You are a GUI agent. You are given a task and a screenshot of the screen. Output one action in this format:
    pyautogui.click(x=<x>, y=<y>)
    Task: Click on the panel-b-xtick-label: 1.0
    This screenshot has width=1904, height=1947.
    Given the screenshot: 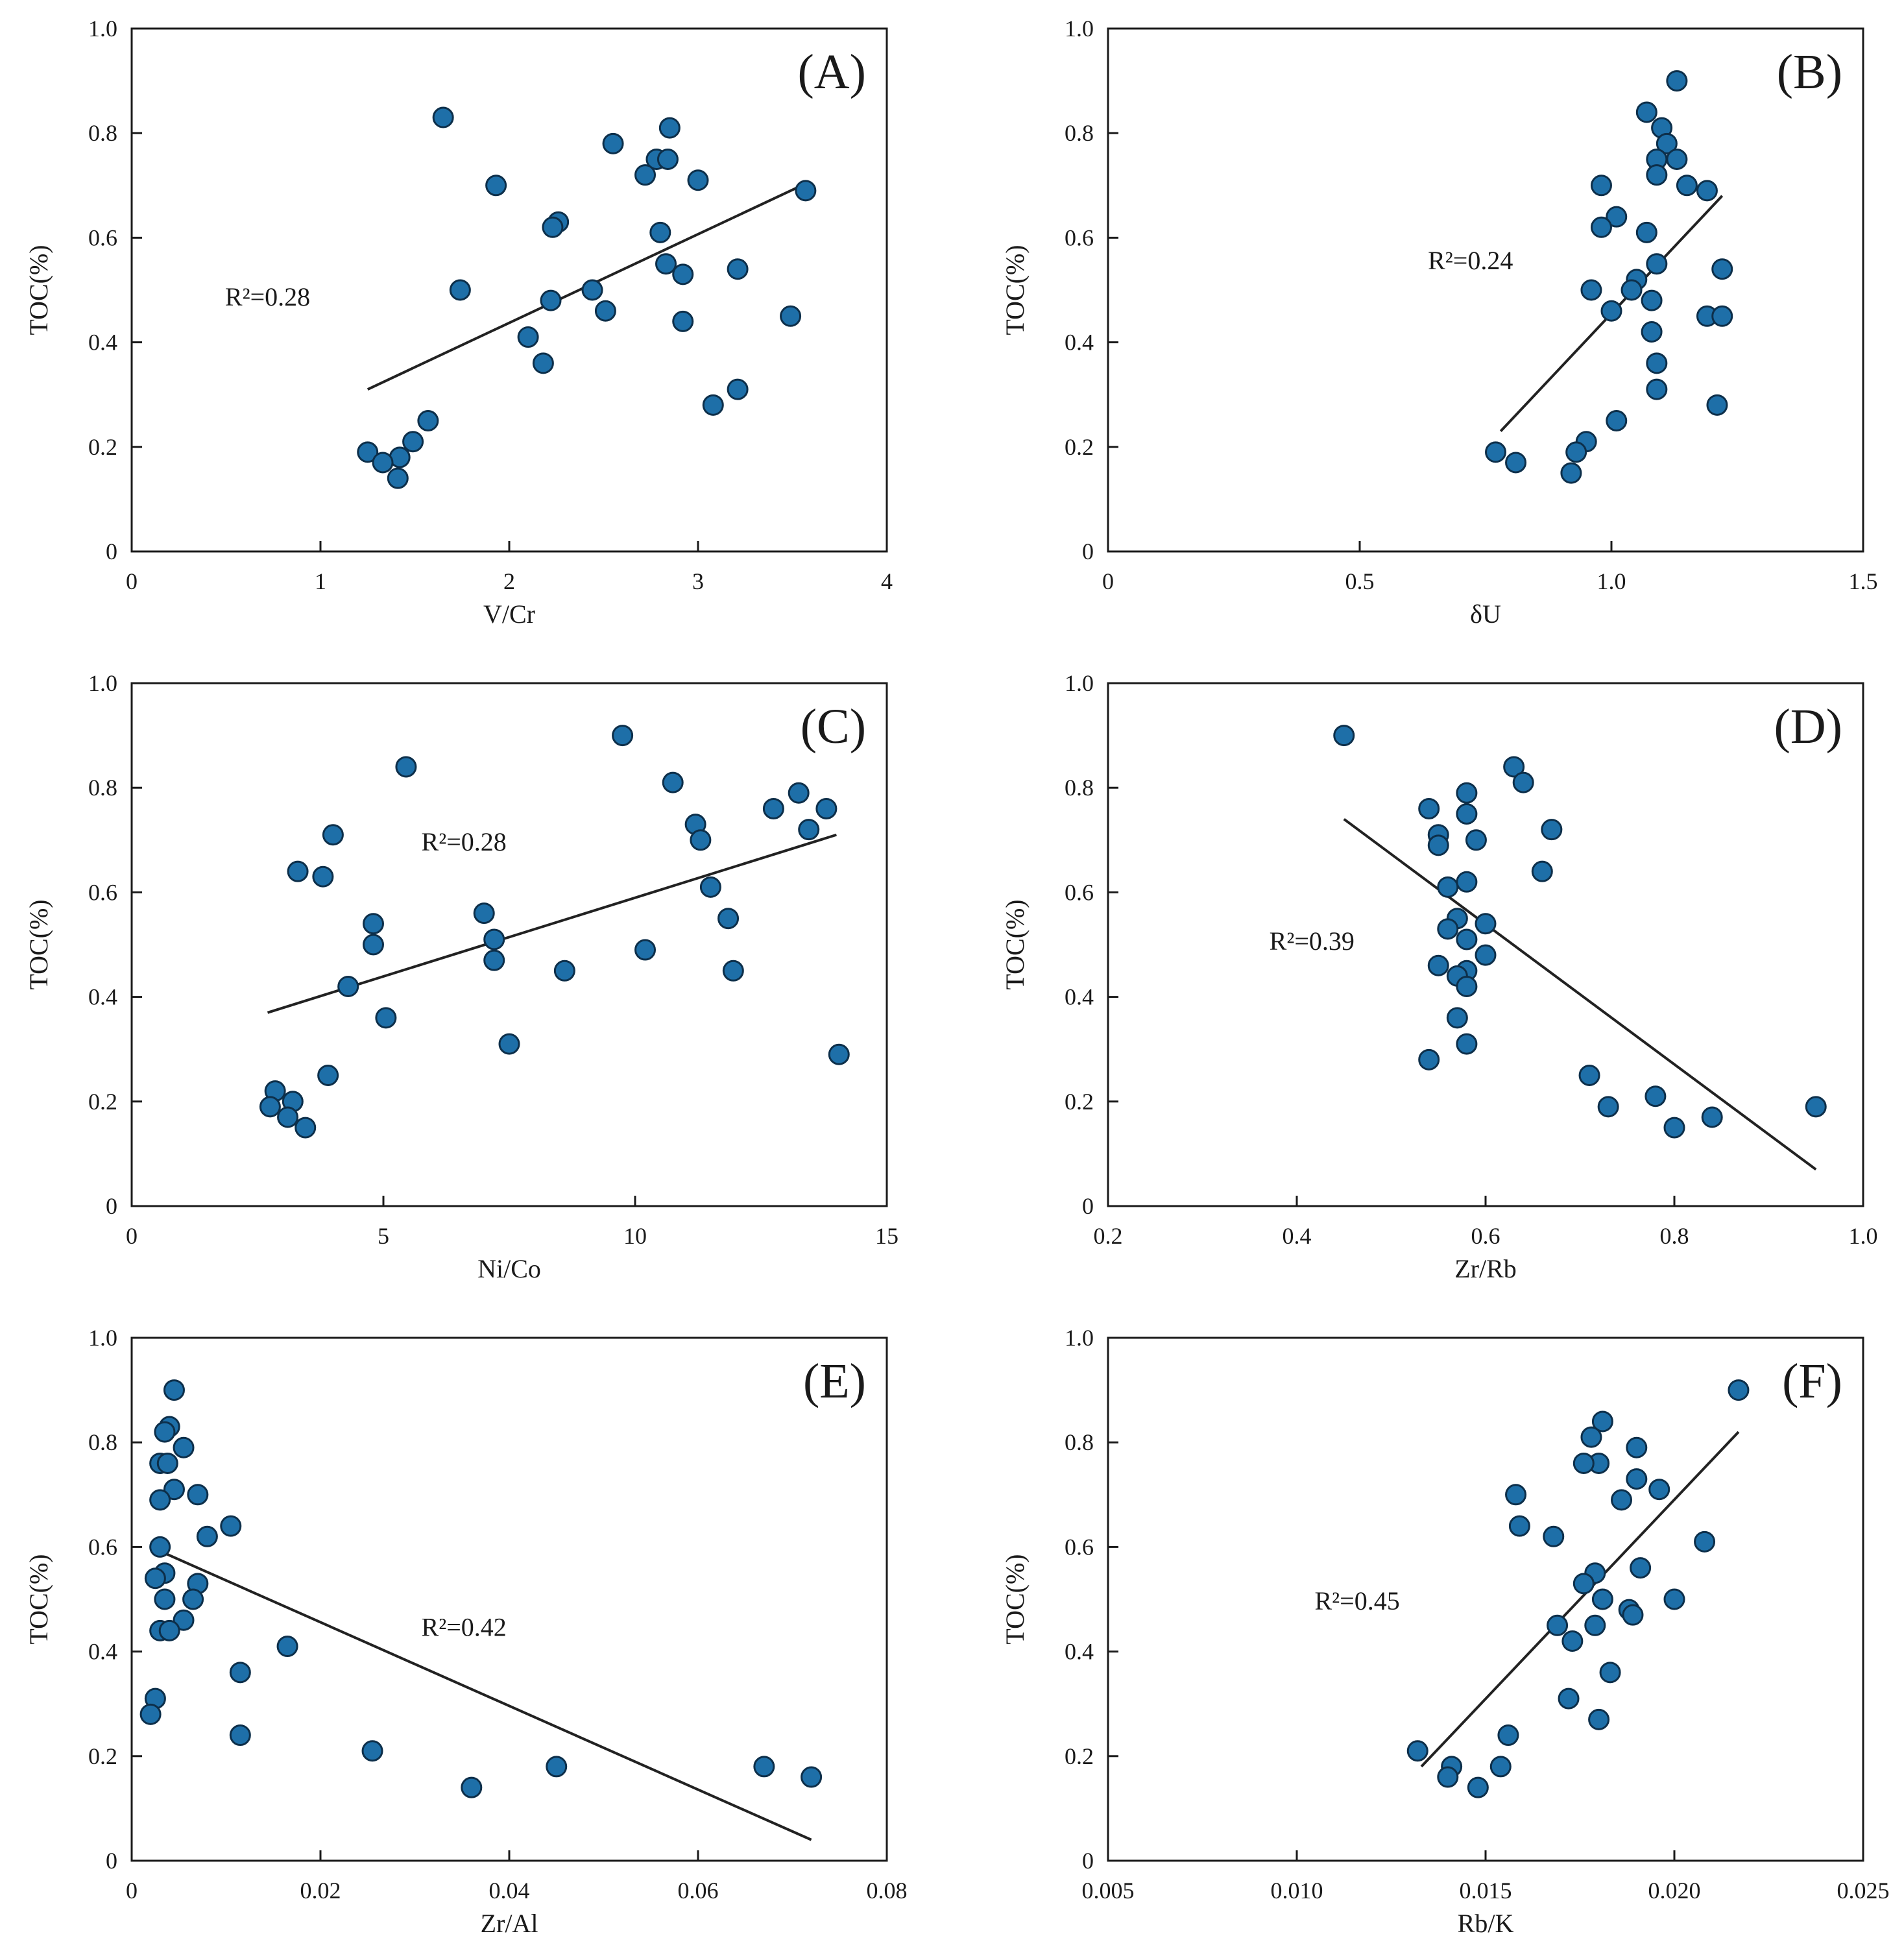 What is the action you would take?
    pyautogui.click(x=1611, y=581)
    